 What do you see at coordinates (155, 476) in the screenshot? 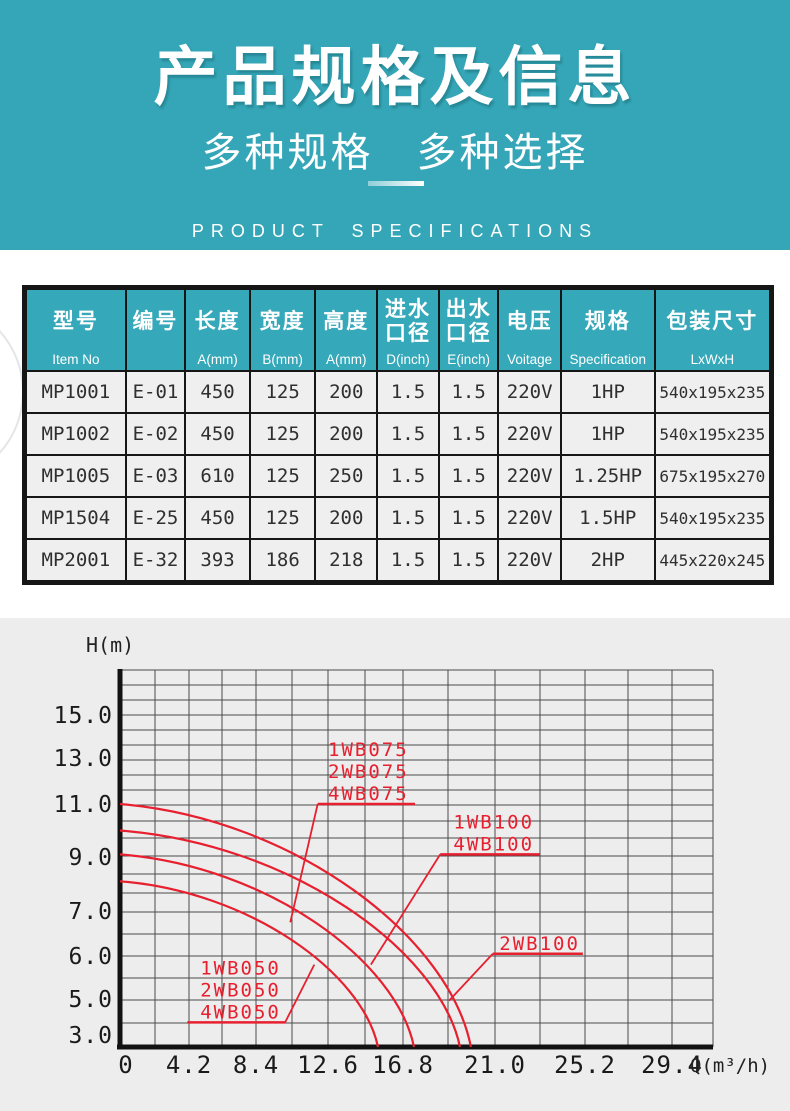
I see `table-cell: E-03` at bounding box center [155, 476].